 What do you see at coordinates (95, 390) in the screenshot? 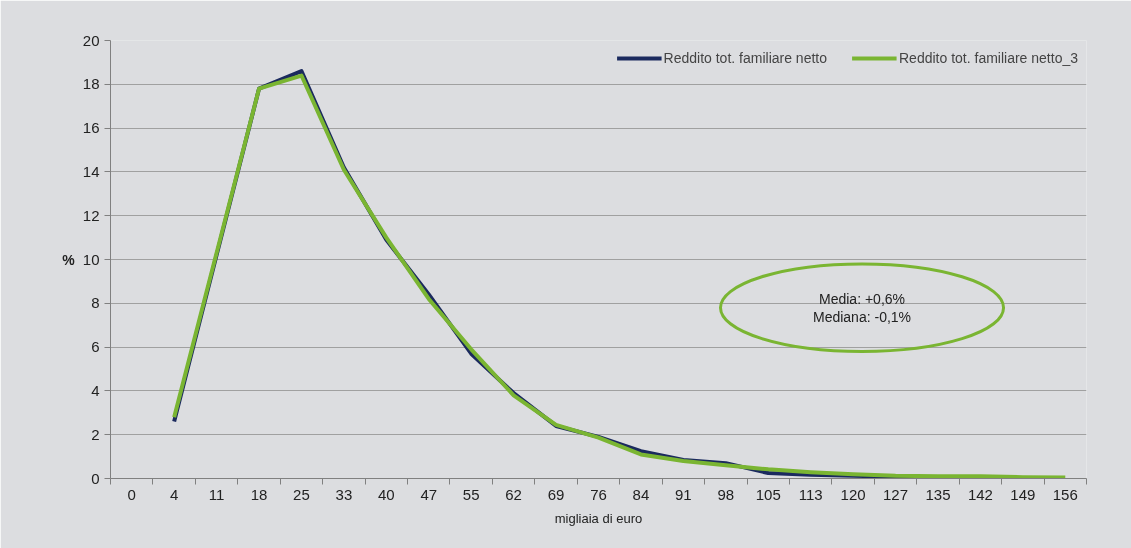
I see `y-tick-label: 4` at bounding box center [95, 390].